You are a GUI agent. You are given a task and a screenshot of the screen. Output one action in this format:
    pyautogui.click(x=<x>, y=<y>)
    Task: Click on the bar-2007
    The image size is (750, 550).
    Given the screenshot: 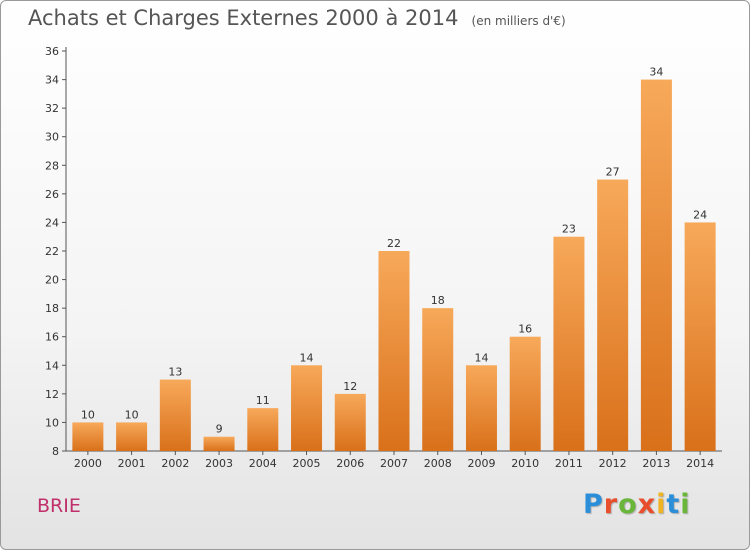 What is the action you would take?
    pyautogui.click(x=394, y=351)
    